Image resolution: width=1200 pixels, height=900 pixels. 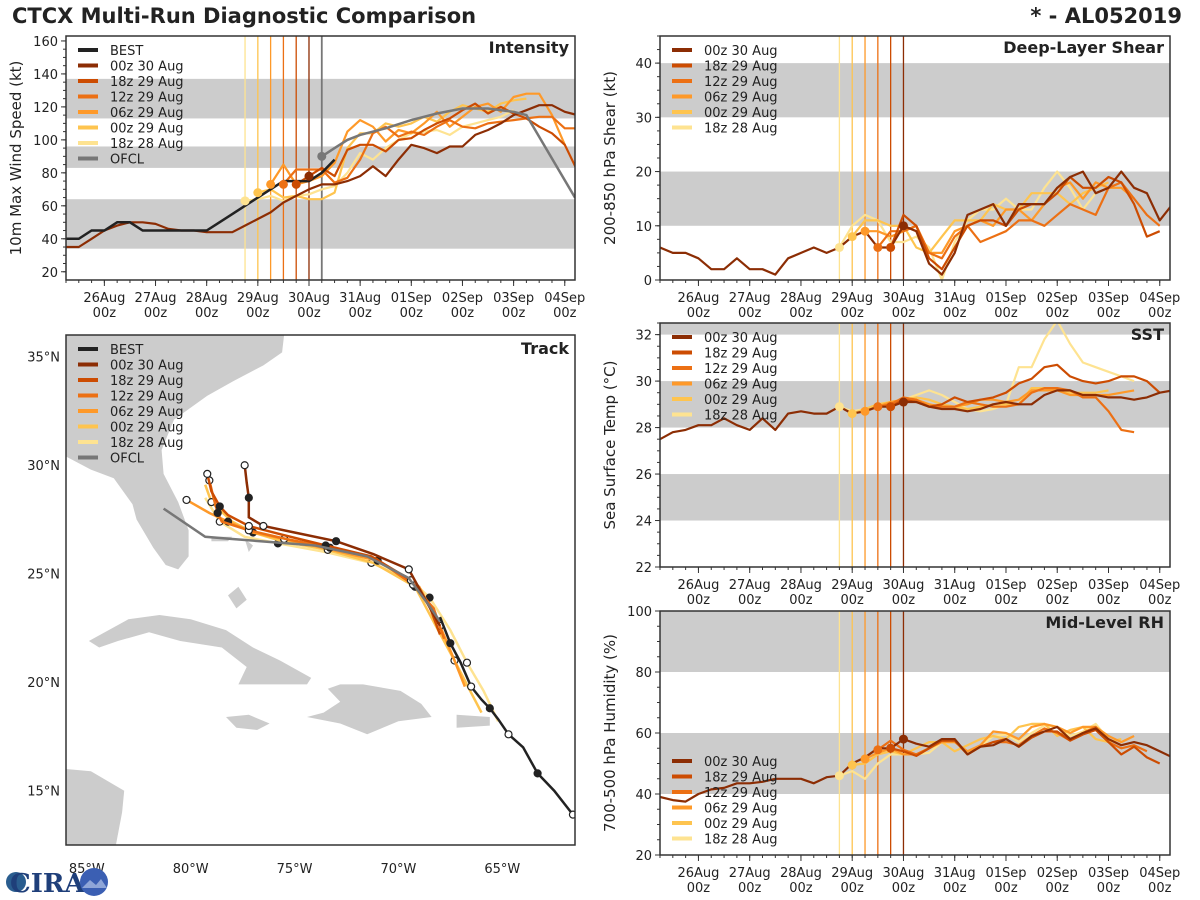 I want to click on y-tick-label: 26, so click(x=643, y=475).